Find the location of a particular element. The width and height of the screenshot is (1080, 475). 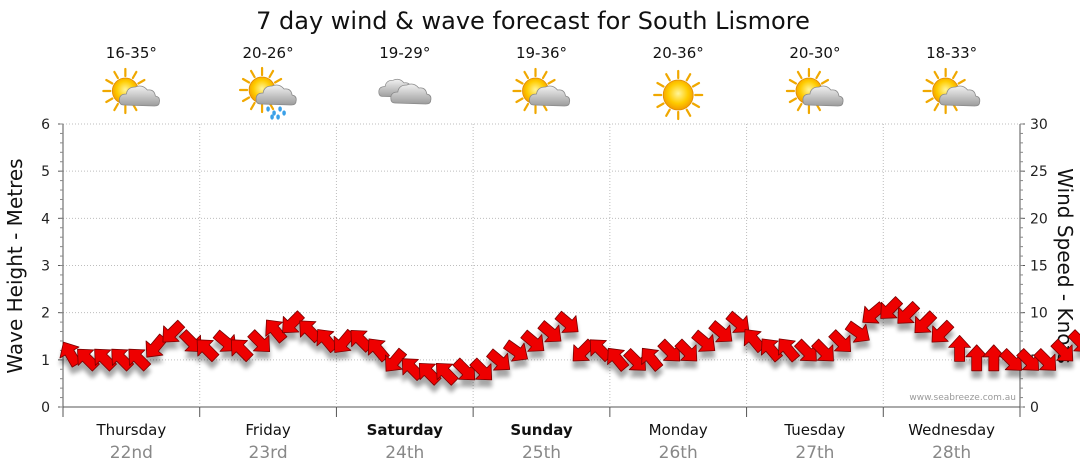

y-left-tick-label: 1 is located at coordinates (45, 361).